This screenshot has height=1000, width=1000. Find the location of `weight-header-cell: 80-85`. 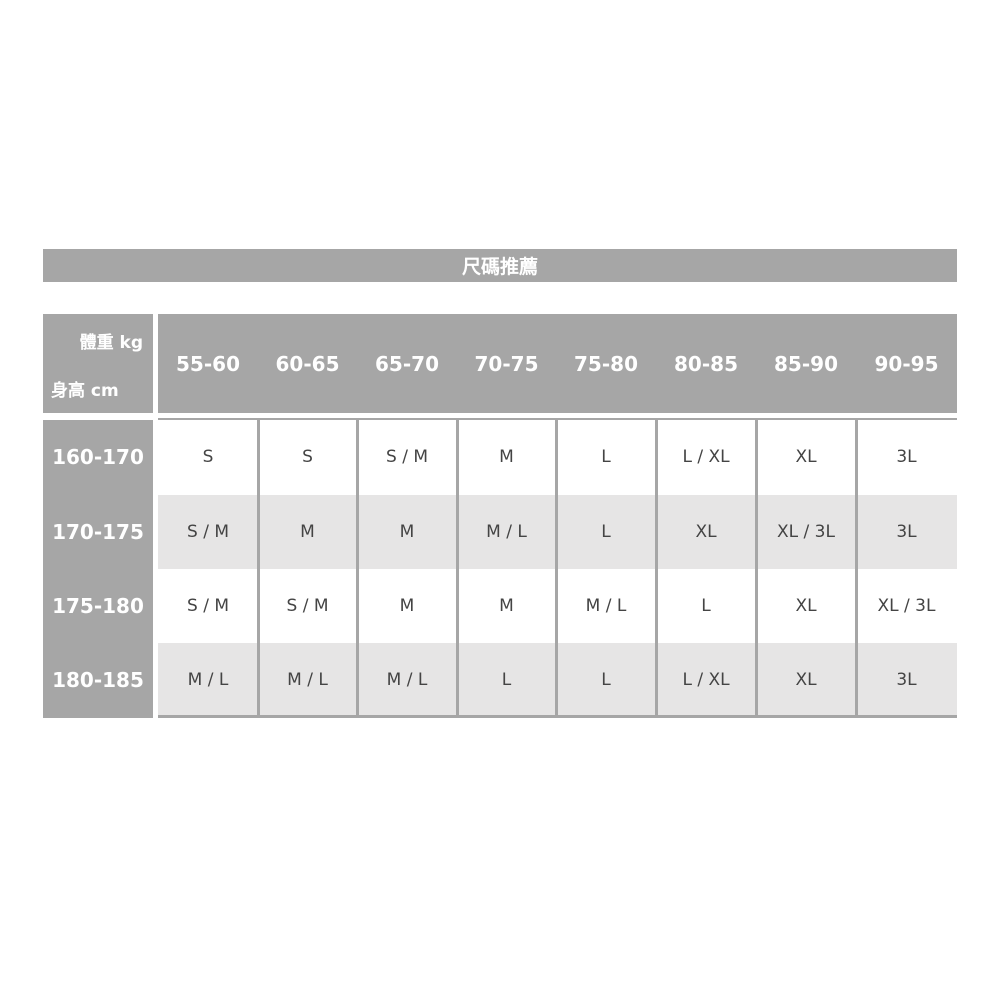

weight-header-cell: 80-85 is located at coordinates (706, 363).